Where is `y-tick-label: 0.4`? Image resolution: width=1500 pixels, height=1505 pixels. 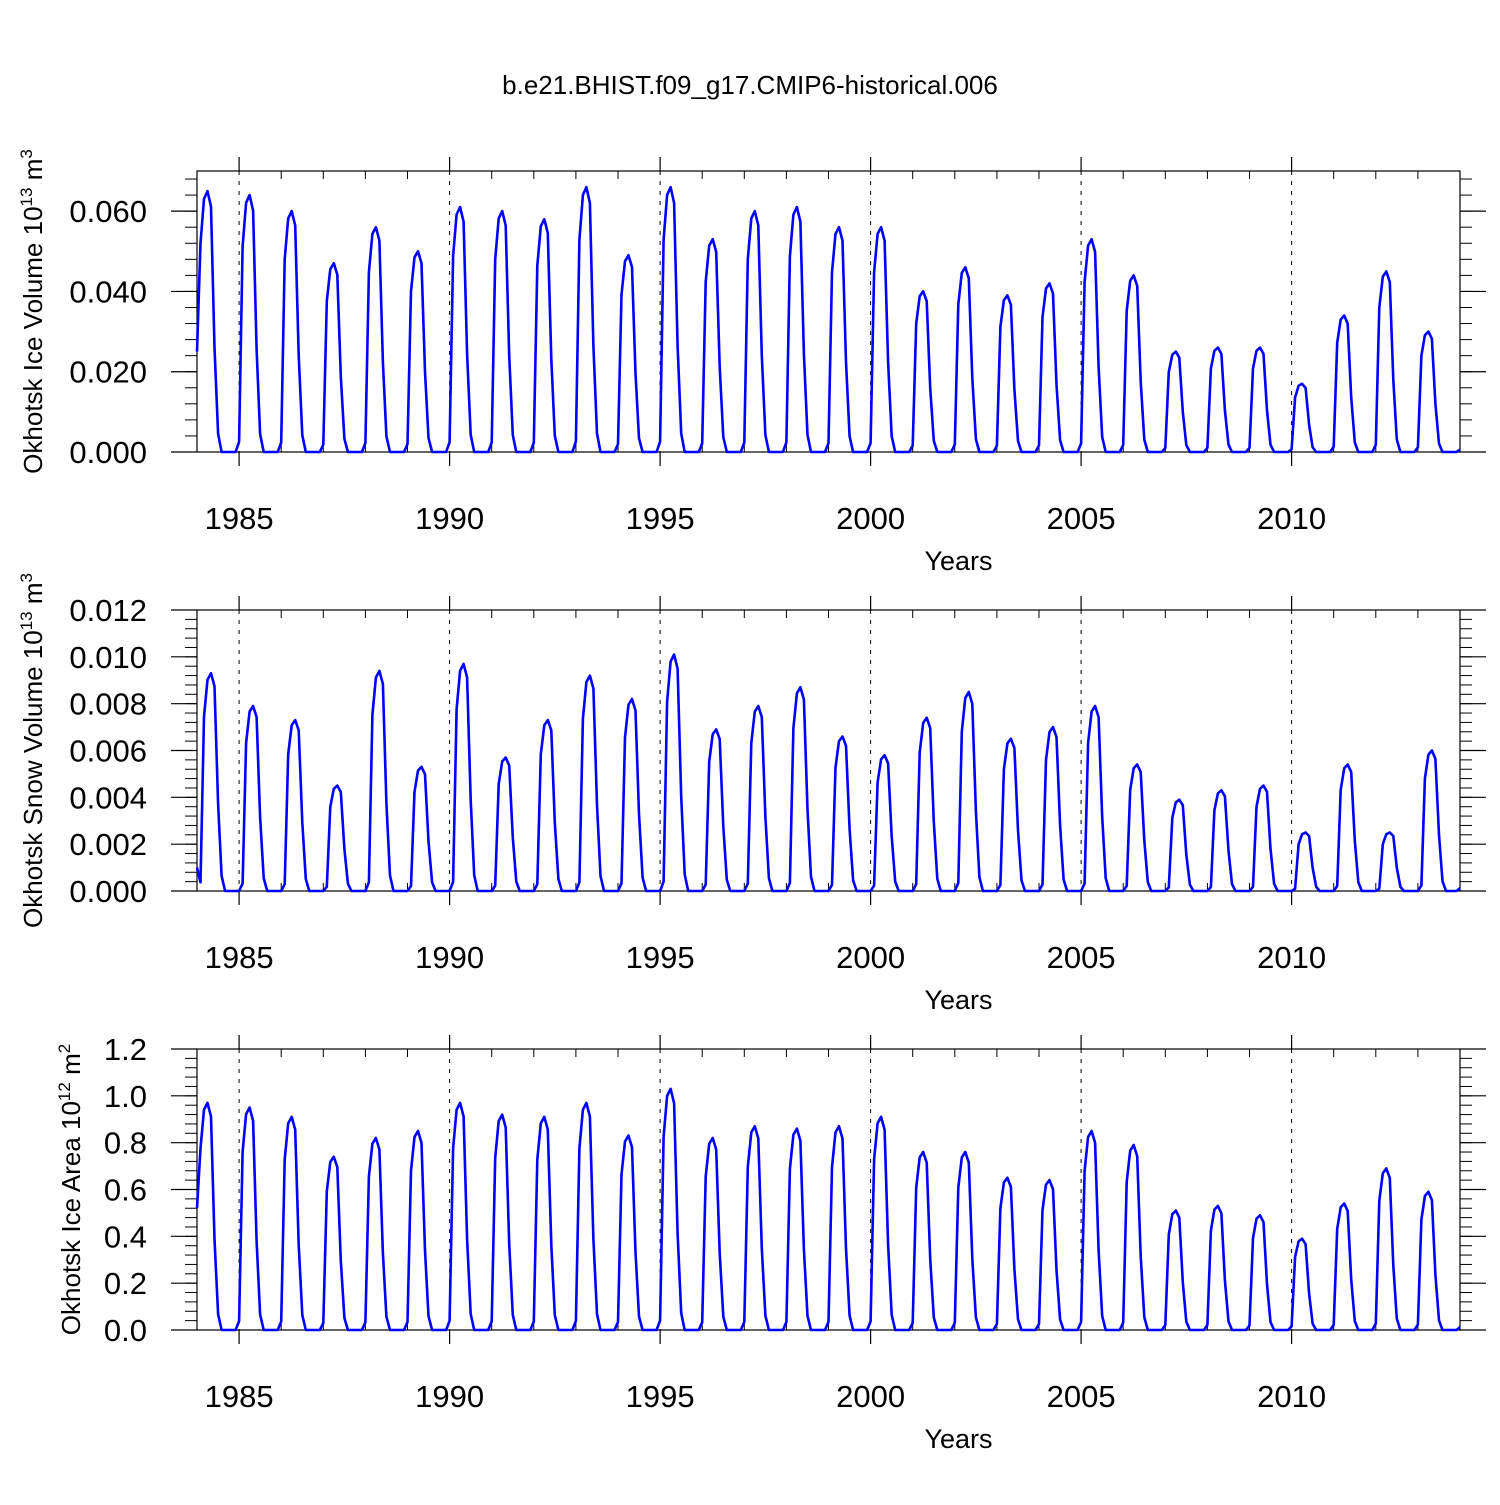 y-tick-label: 0.4 is located at coordinates (125, 1236).